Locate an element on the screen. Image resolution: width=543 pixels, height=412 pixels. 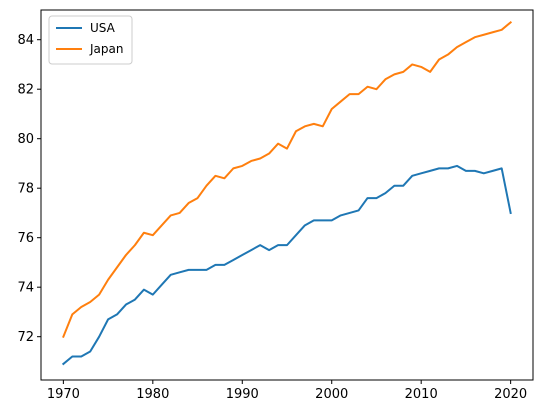
x-tick-label: 2010 is located at coordinates (421, 394).